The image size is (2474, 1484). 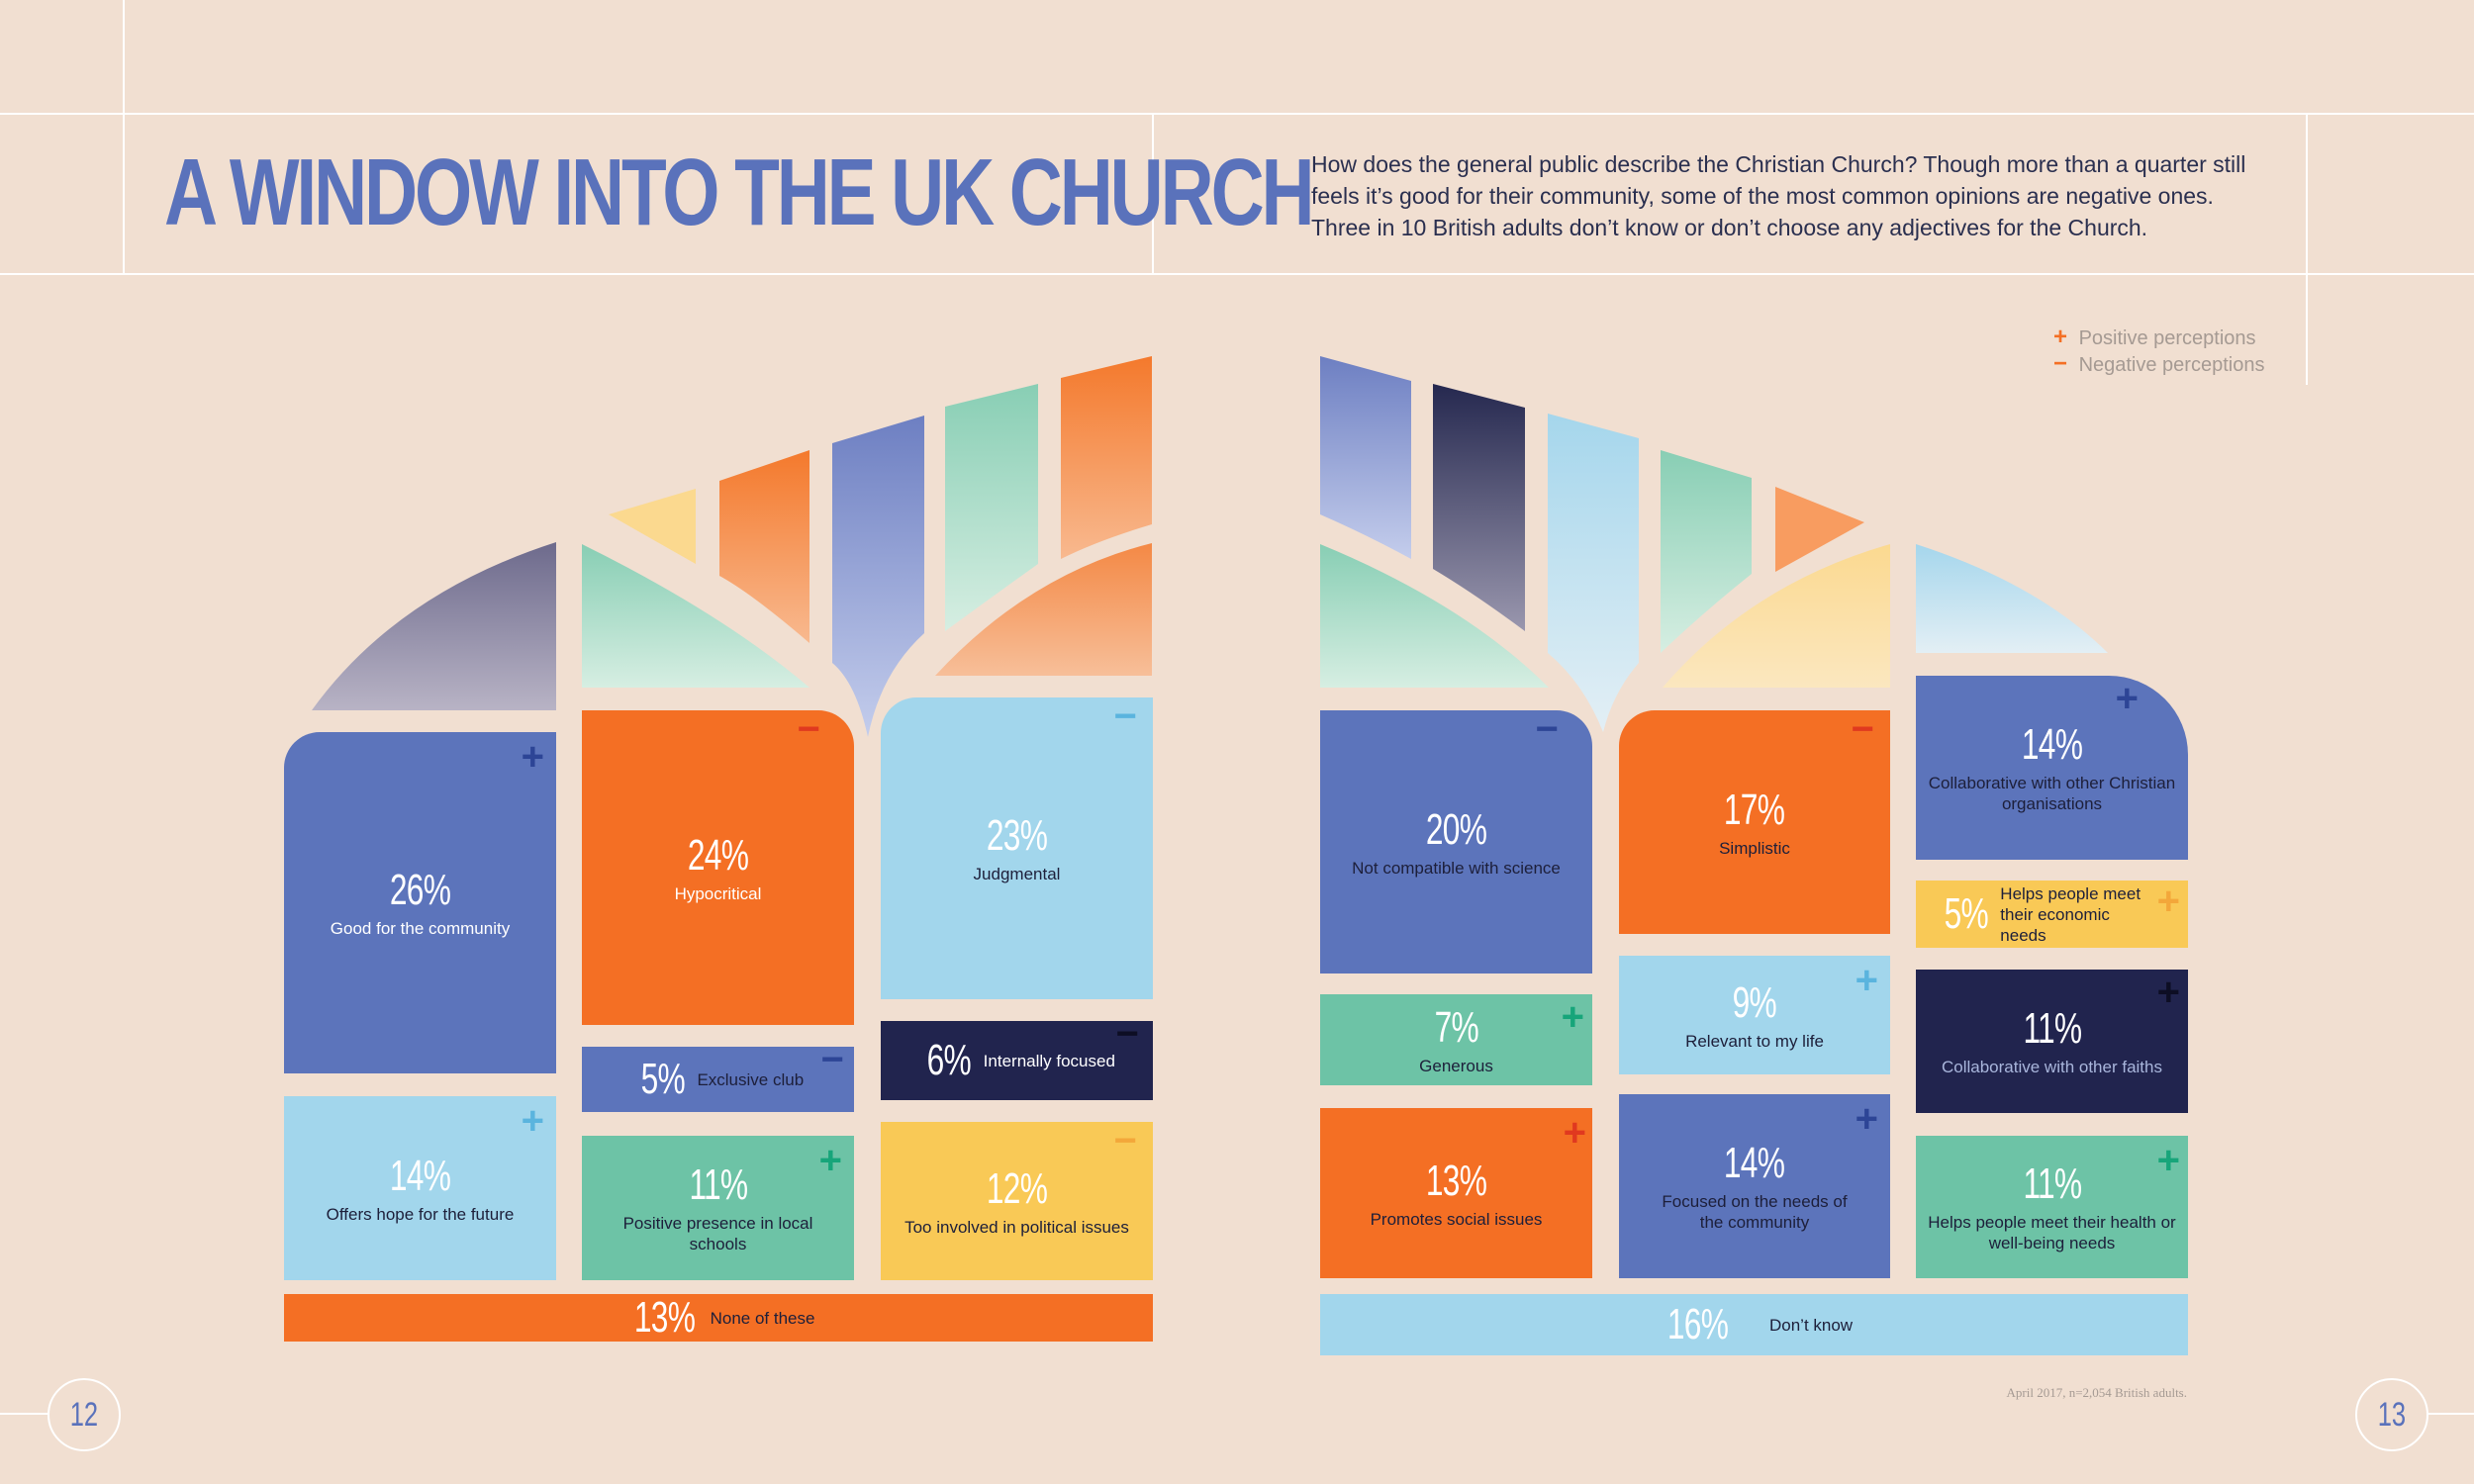 What do you see at coordinates (421, 1214) in the screenshot?
I see `tile-label: Offers hope for the future` at bounding box center [421, 1214].